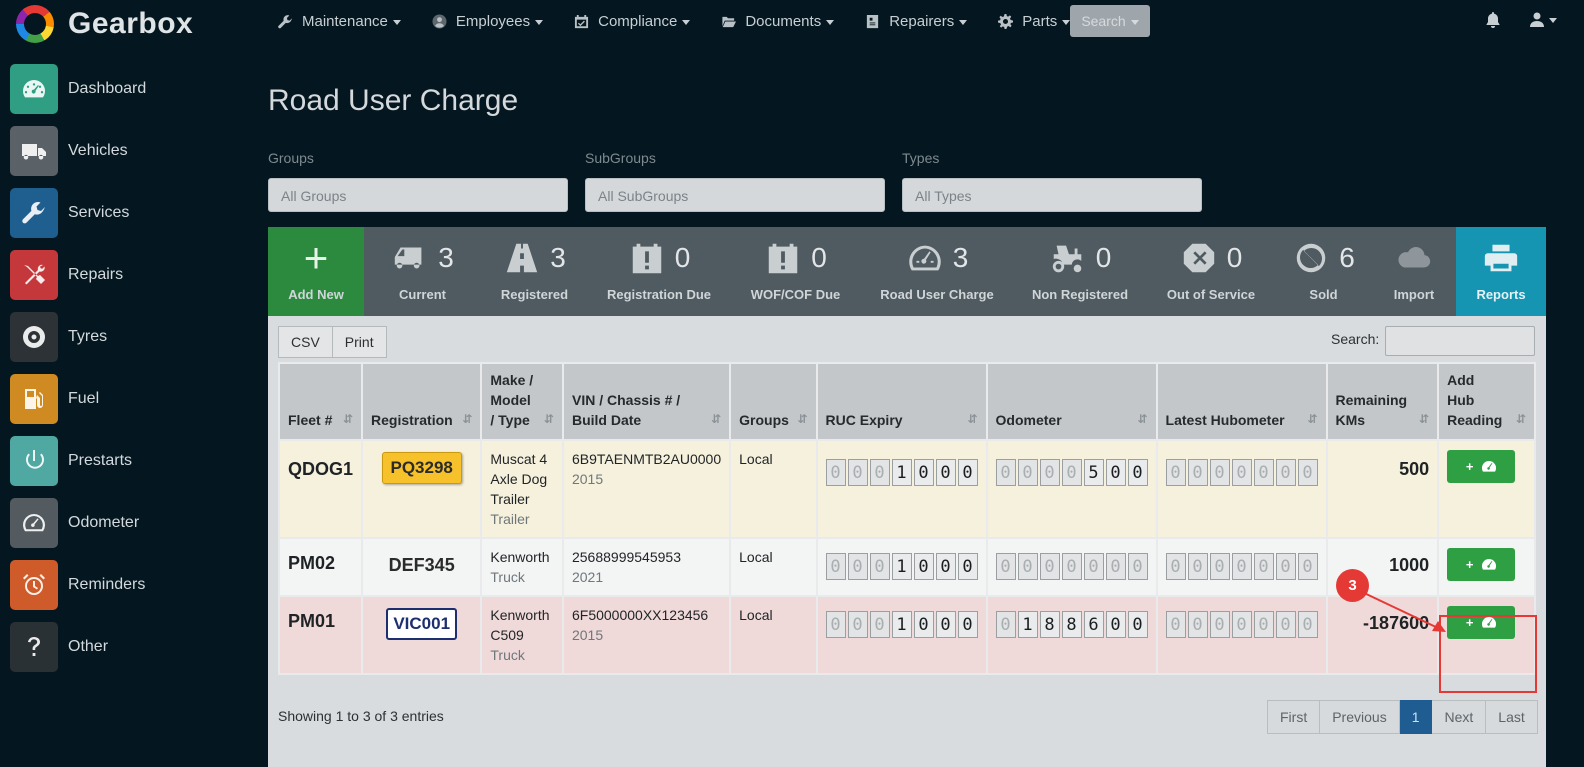 The width and height of the screenshot is (1584, 767). What do you see at coordinates (421, 565) in the screenshot?
I see `registration-plate: DEF345` at bounding box center [421, 565].